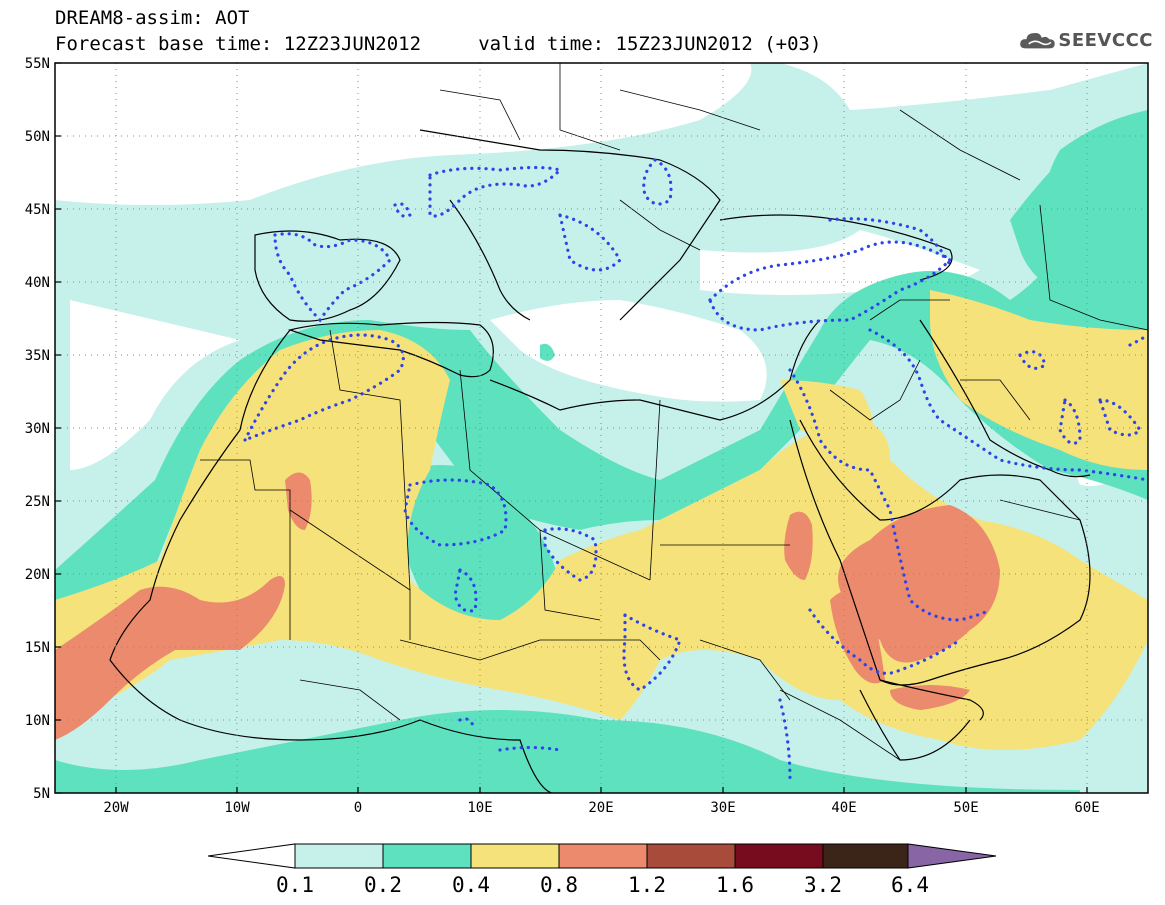  What do you see at coordinates (237, 808) in the screenshot?
I see `lon-label-10w: 10W` at bounding box center [237, 808].